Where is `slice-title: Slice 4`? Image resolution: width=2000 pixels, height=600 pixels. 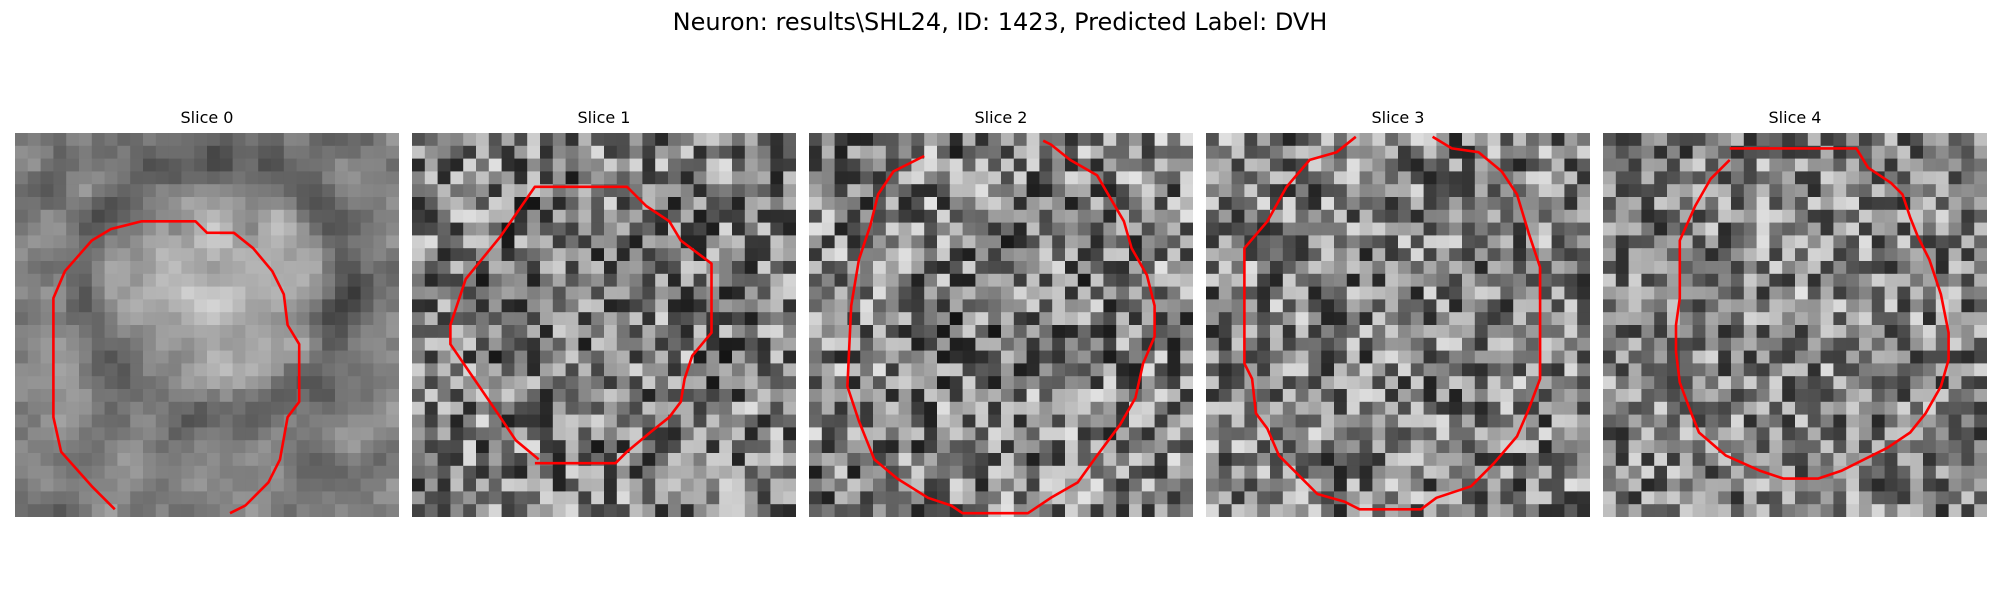
slice-title: Slice 4 is located at coordinates (1795, 117).